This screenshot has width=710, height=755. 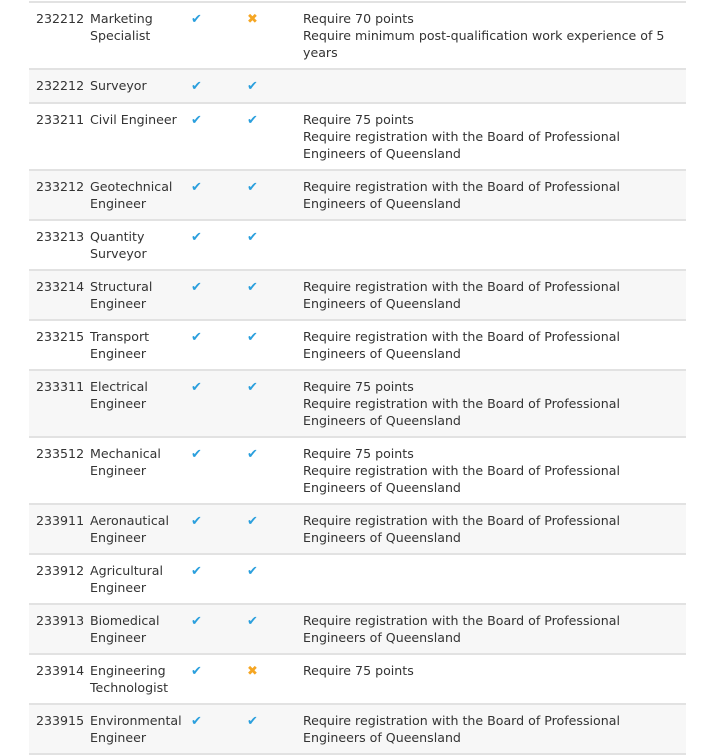 What do you see at coordinates (60, 186) in the screenshot?
I see `occupation-code: 233212` at bounding box center [60, 186].